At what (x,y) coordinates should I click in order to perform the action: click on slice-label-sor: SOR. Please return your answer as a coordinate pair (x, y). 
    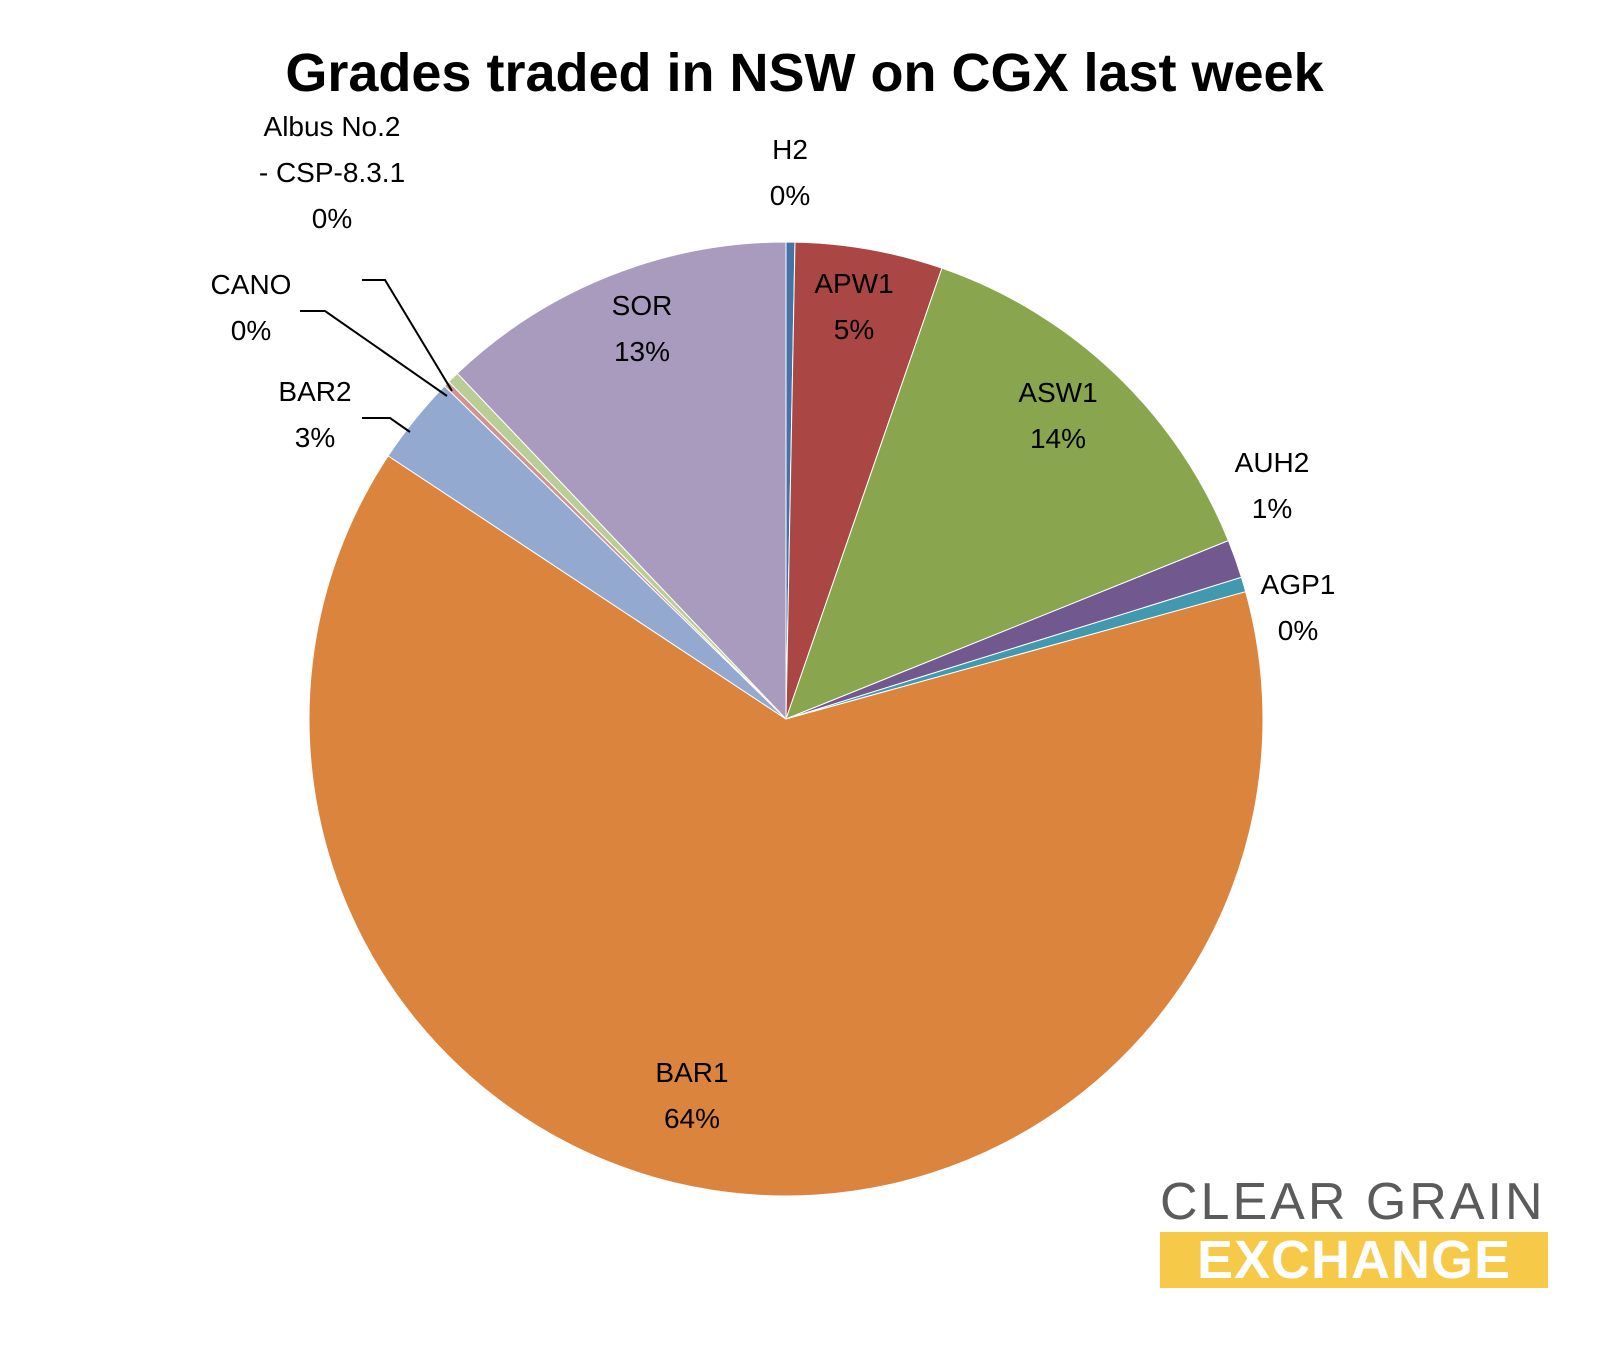
    Looking at the image, I should click on (642, 305).